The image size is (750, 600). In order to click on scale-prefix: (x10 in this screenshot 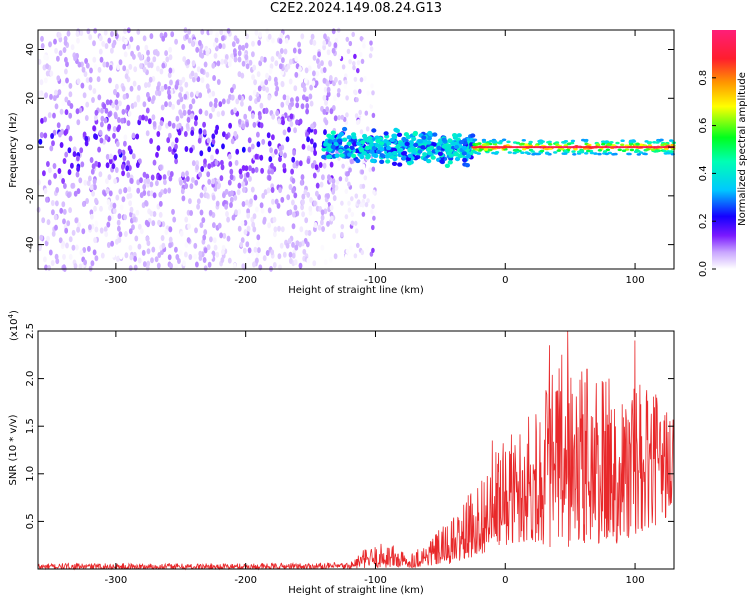, I will do `click(14, 329)`.